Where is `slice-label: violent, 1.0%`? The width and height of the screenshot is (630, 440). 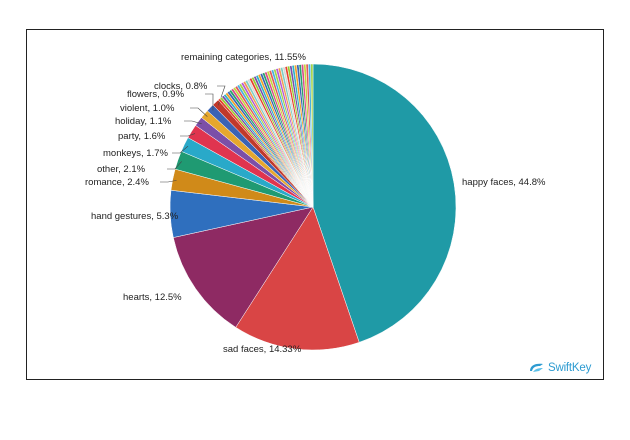 slice-label: violent, 1.0% is located at coordinates (147, 108).